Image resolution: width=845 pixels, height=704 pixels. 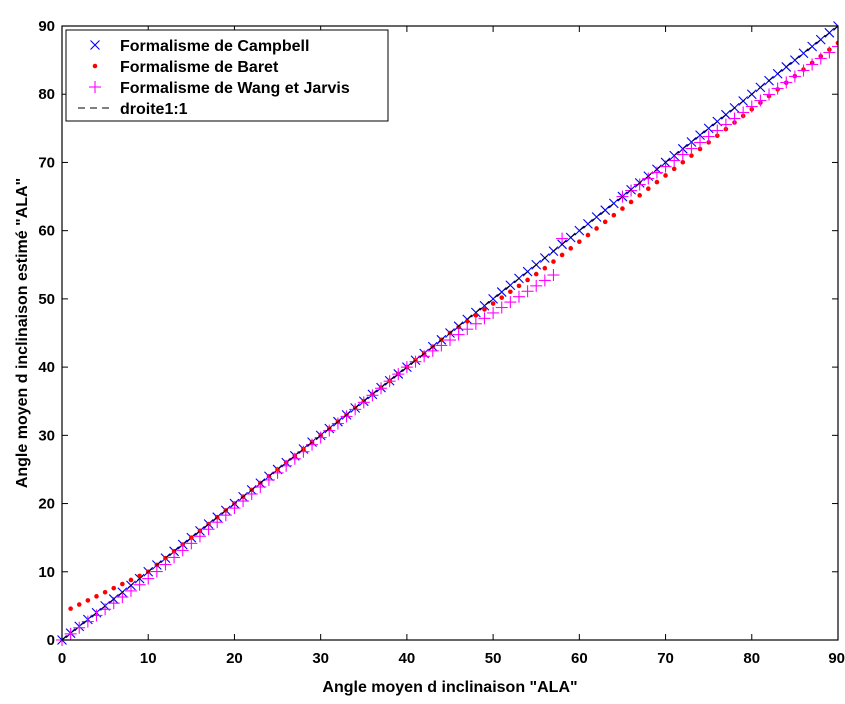 I want to click on y-tick-label: 40, so click(x=46, y=367).